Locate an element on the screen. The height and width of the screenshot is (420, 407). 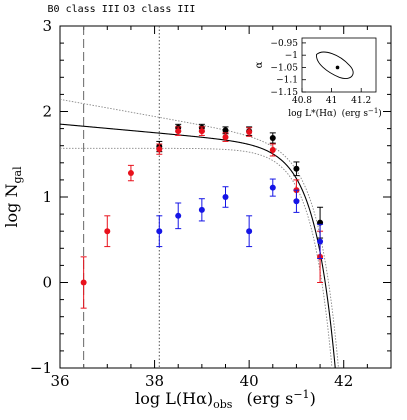
inset-contour is located at coordinates (335, 65).